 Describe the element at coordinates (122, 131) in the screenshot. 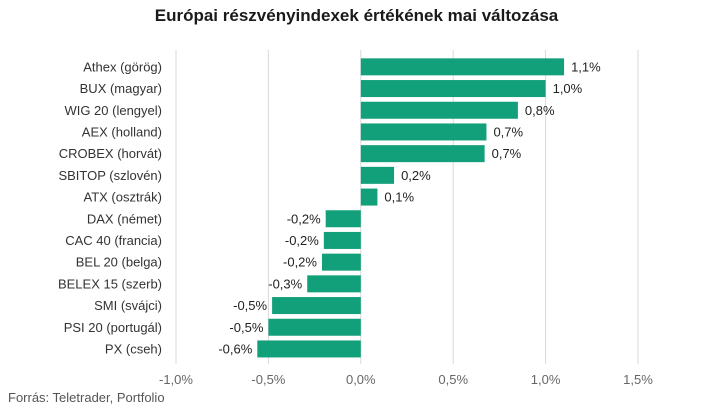

I see `category-label: AEX (holland)` at that location.